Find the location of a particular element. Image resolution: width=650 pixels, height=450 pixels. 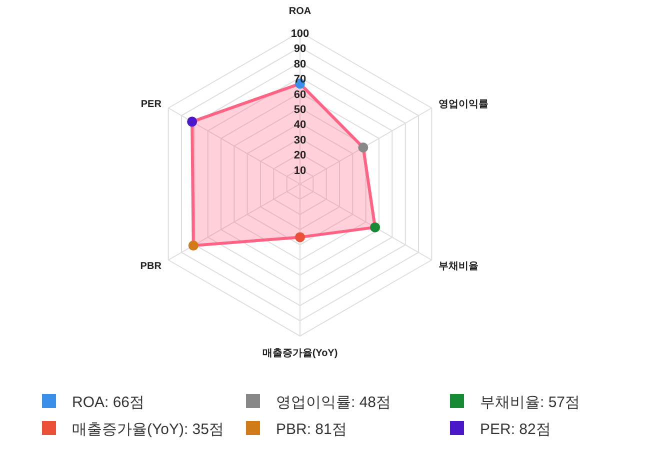

spoke-label: PER is located at coordinates (151, 104).